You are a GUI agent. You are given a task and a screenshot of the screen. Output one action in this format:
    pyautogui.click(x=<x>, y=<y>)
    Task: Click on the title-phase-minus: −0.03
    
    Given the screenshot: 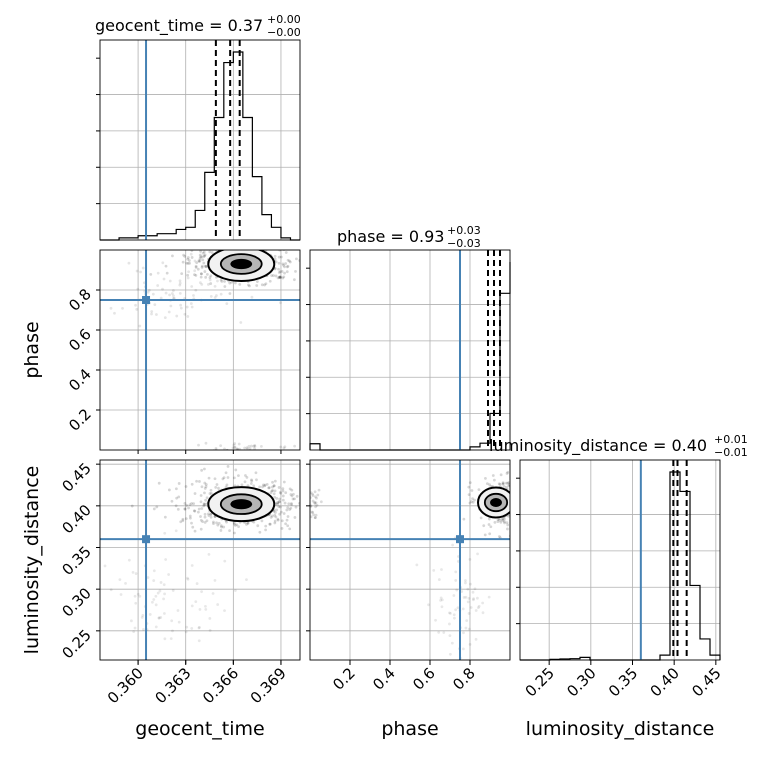 What is the action you would take?
    pyautogui.click(x=464, y=243)
    